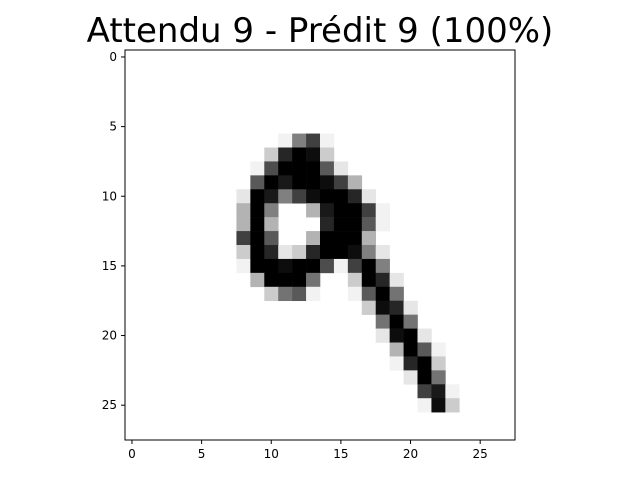 Image resolution: width=640 pixels, height=480 pixels. I want to click on y-tick-label: 0, so click(113, 57).